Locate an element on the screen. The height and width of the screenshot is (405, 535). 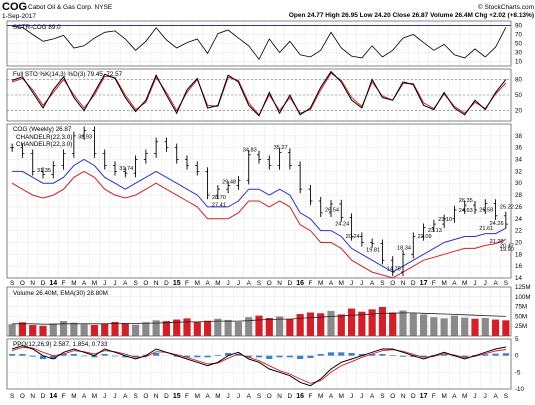
volume-frame is located at coordinates (259, 311).